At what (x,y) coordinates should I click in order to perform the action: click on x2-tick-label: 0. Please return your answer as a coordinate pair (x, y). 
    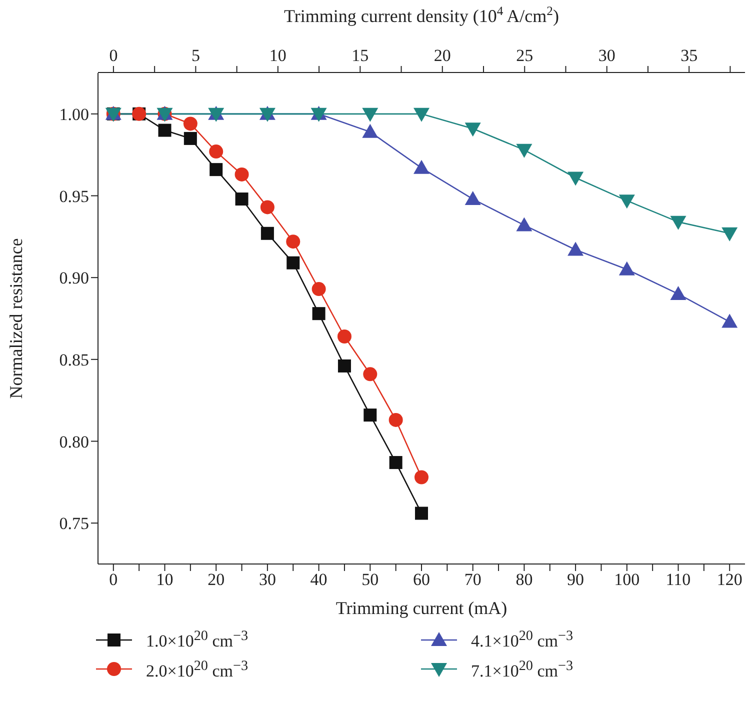
    Looking at the image, I should click on (113, 55).